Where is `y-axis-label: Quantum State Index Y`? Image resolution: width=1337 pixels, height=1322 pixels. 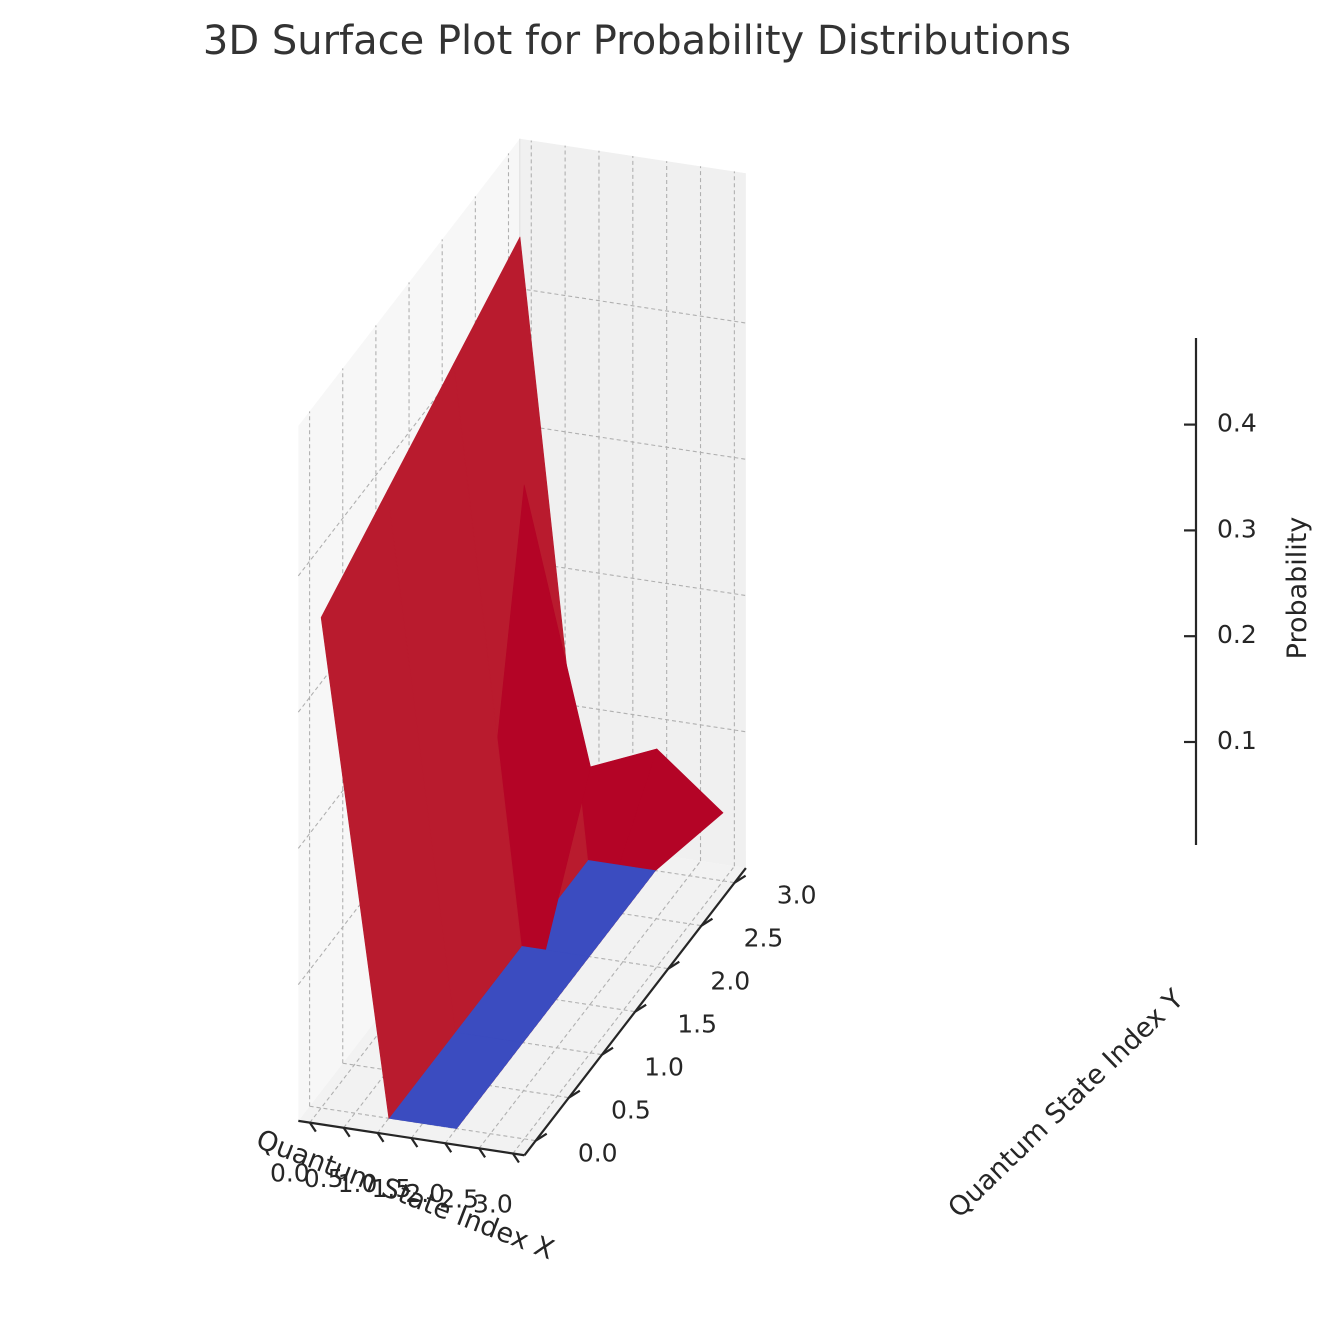 y-axis-label: Quantum State Index Y is located at coordinates (1066, 1103).